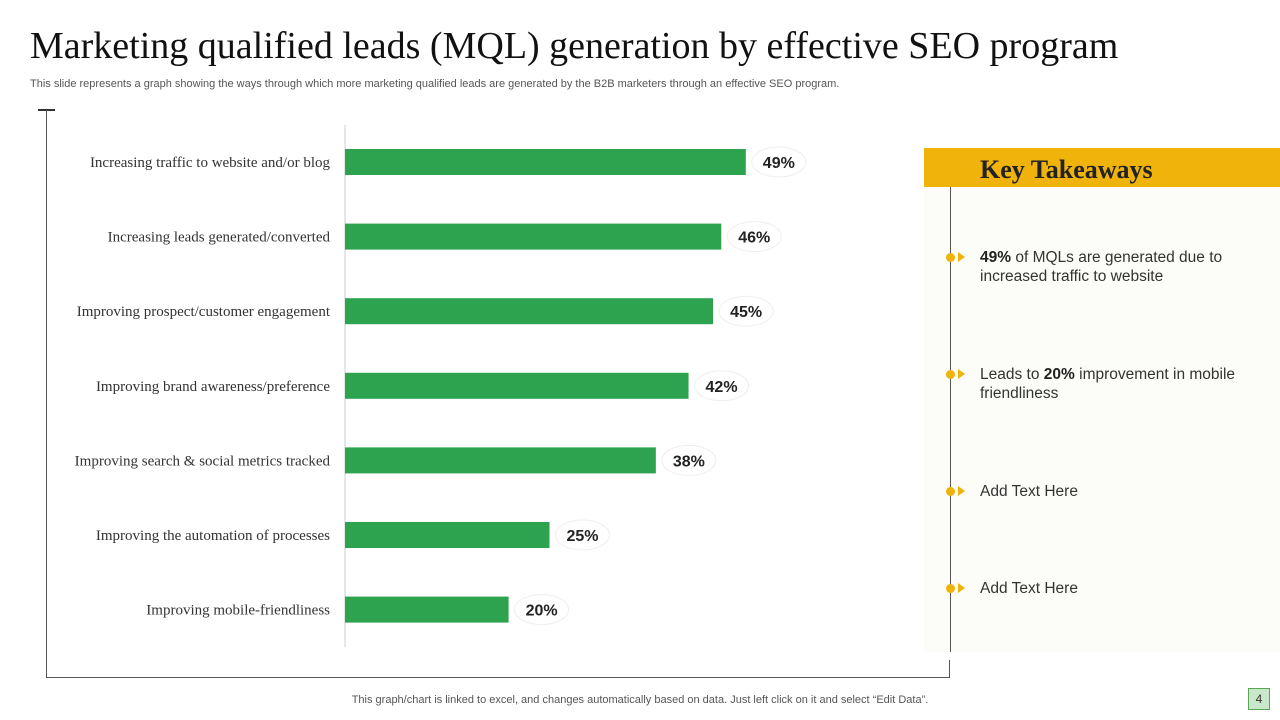 This screenshot has width=1280, height=720. I want to click on key-takeaways-title: Key Takeaways, so click(1066, 169).